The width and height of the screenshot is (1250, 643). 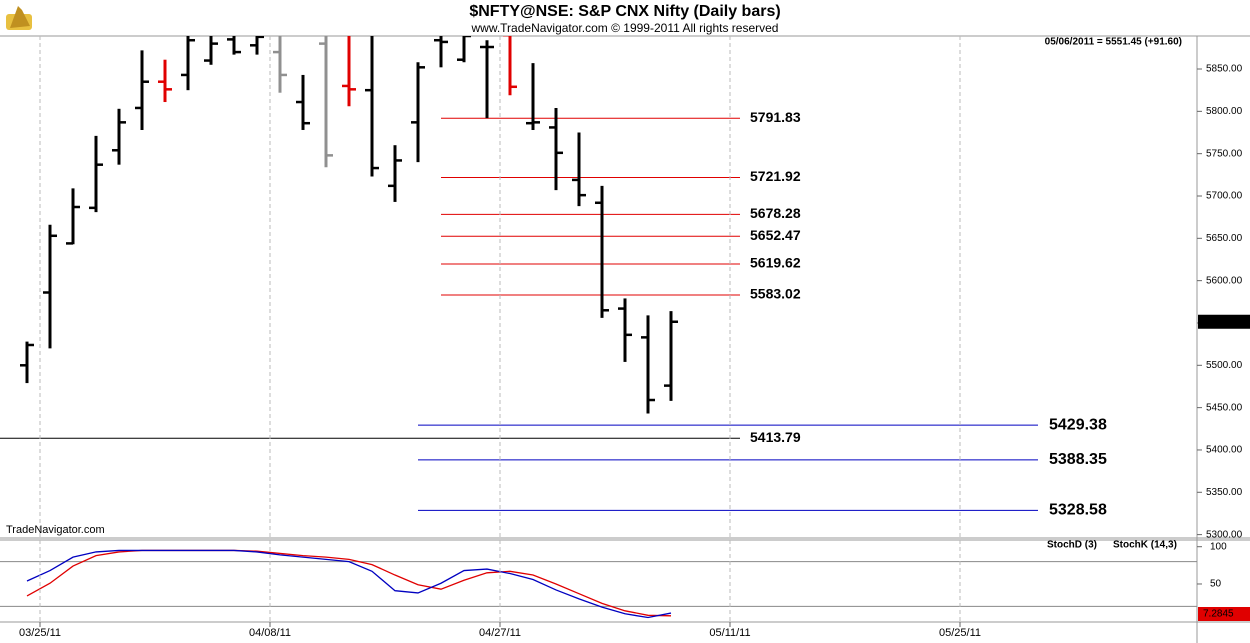 What do you see at coordinates (775, 235) in the screenshot?
I see `level-label: 5652.47` at bounding box center [775, 235].